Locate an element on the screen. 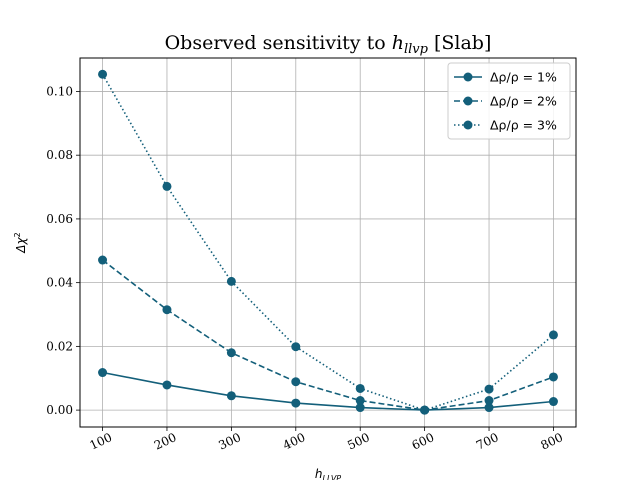 The height and width of the screenshot is (480, 640). legend-entry-2: Δρ/ρ = 2% is located at coordinates (505, 101).